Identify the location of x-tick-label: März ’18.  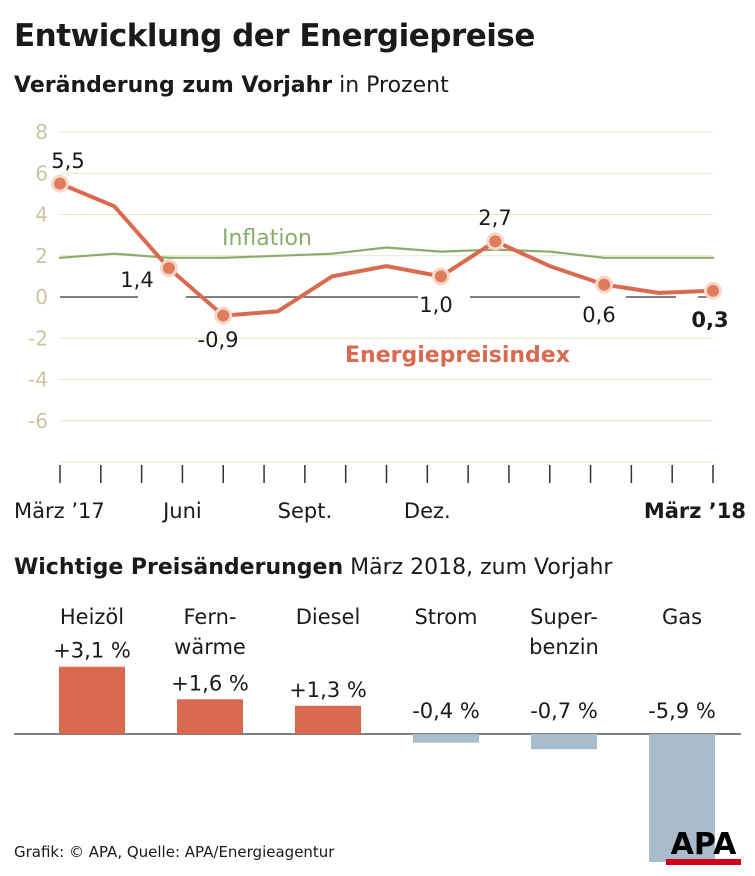
(695, 511).